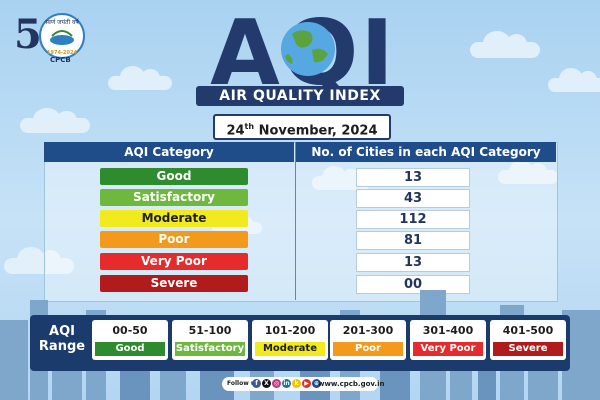 The image size is (600, 400). Describe the element at coordinates (426, 152) in the screenshot. I see `column-header-count: No. of Cities in each AQI Category` at that location.